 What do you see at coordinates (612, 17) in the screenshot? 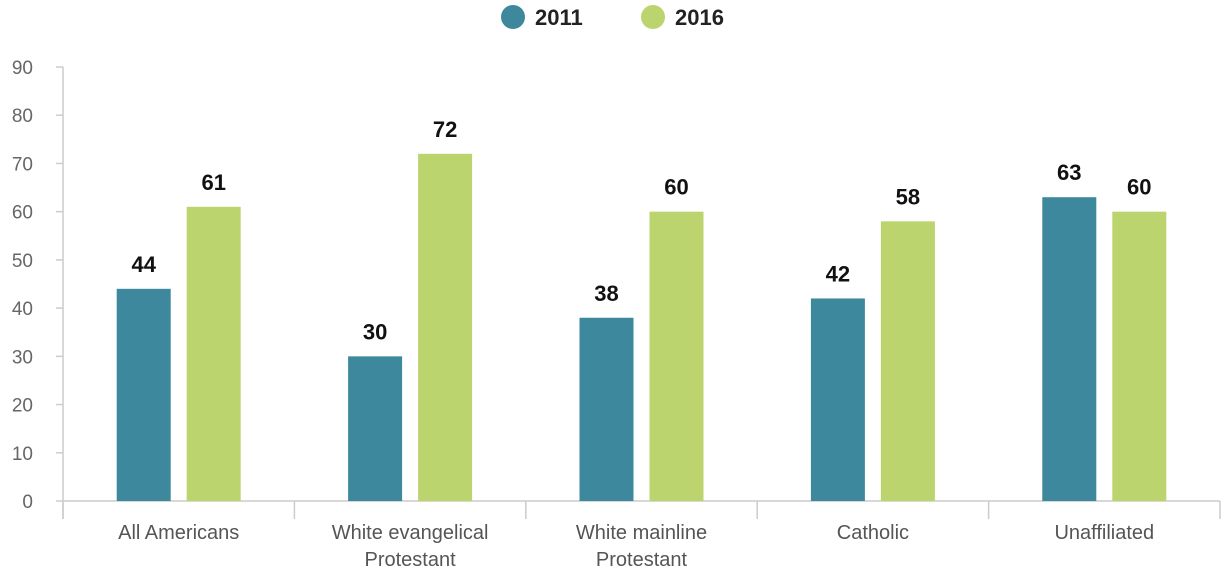
I see `legend: 2011 2016` at bounding box center [612, 17].